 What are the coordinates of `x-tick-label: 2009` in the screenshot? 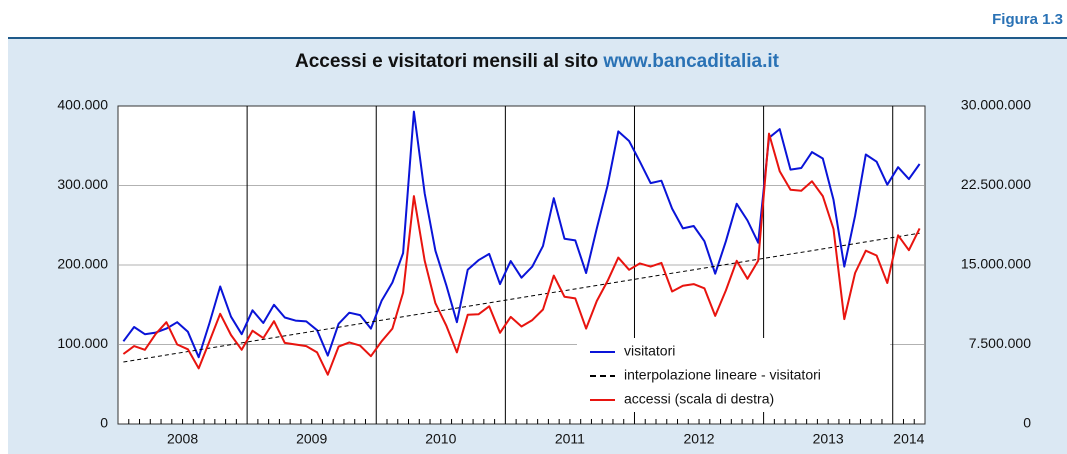 It's located at (311, 439).